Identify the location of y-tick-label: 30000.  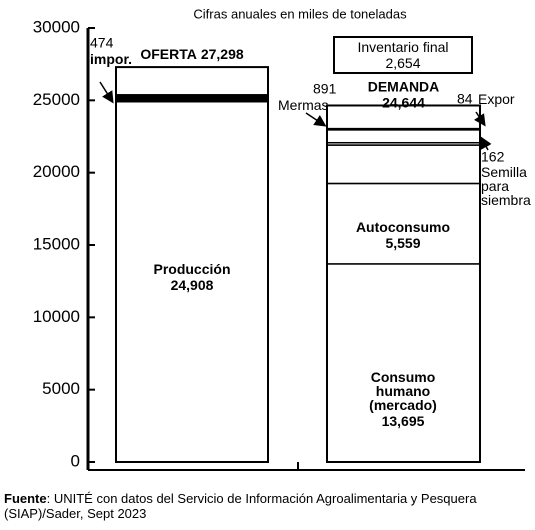
(56, 26).